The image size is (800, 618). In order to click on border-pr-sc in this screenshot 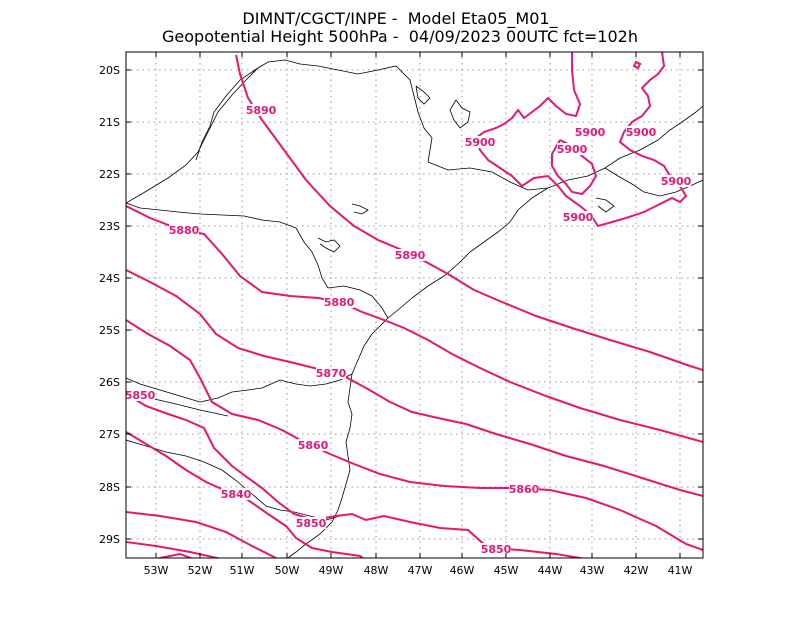, I will do `click(239, 388)`.